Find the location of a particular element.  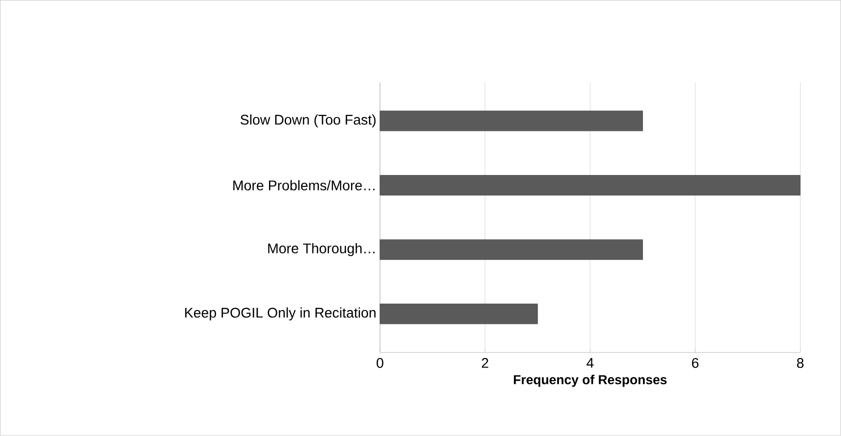

x-tick-label: 0 is located at coordinates (380, 363).